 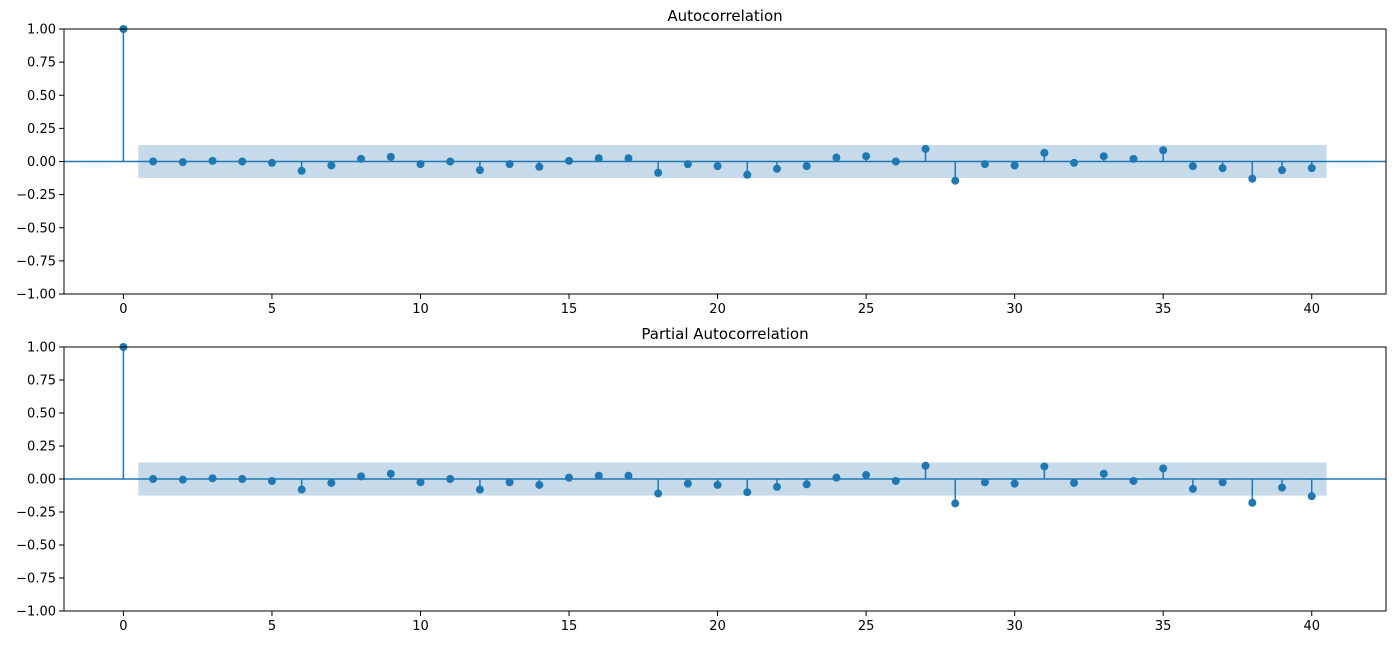 I want to click on partial-autocorrelation-title: Partial Autocorrelation, so click(x=724, y=334).